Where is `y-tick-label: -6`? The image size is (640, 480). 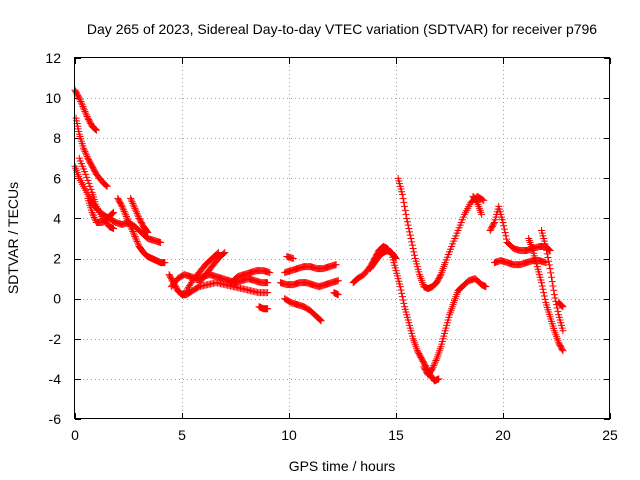 y-tick-label: -6 is located at coordinates (55, 419).